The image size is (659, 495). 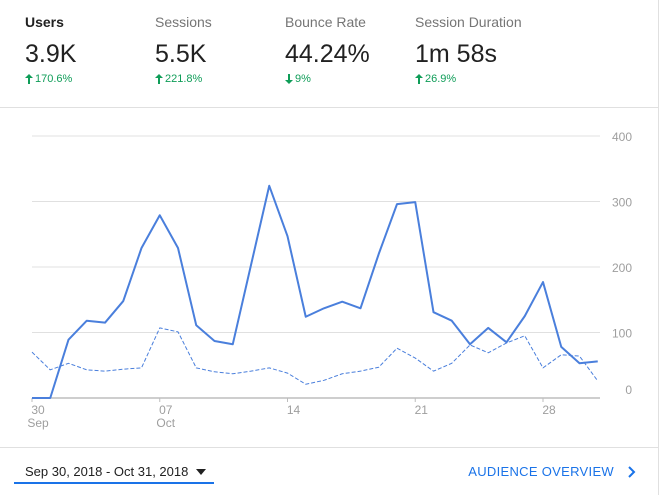 I want to click on date-range: Sep 30, 2018 - Oct 31, 2018, so click(x=107, y=471).